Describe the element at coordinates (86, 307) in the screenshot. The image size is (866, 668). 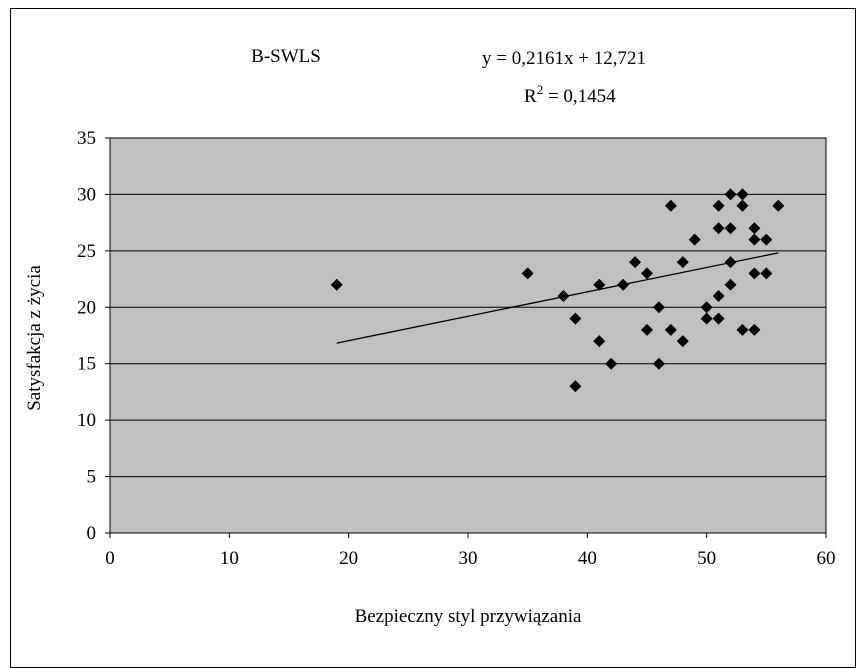
I see `y-tick-label: 20` at that location.